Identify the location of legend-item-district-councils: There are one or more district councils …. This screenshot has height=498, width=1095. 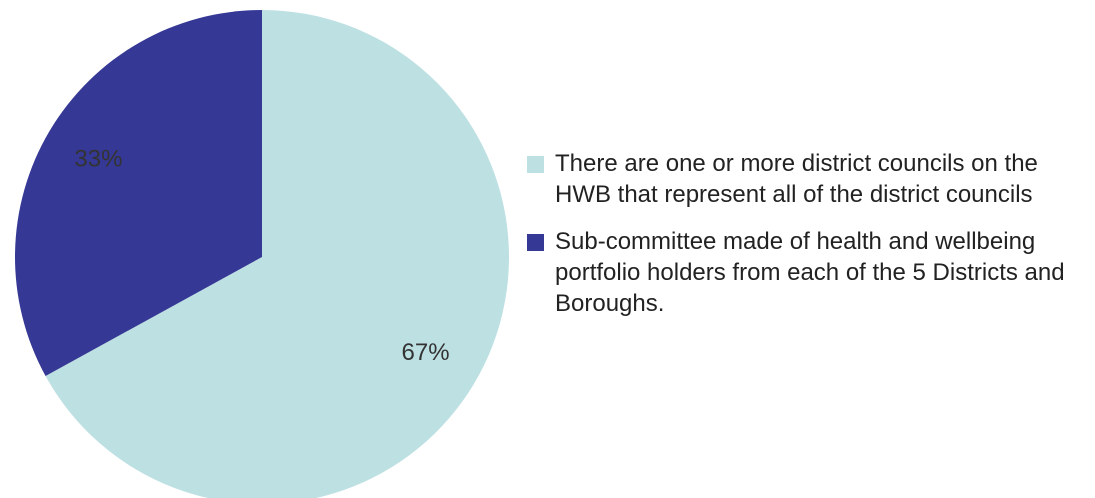
(807, 179).